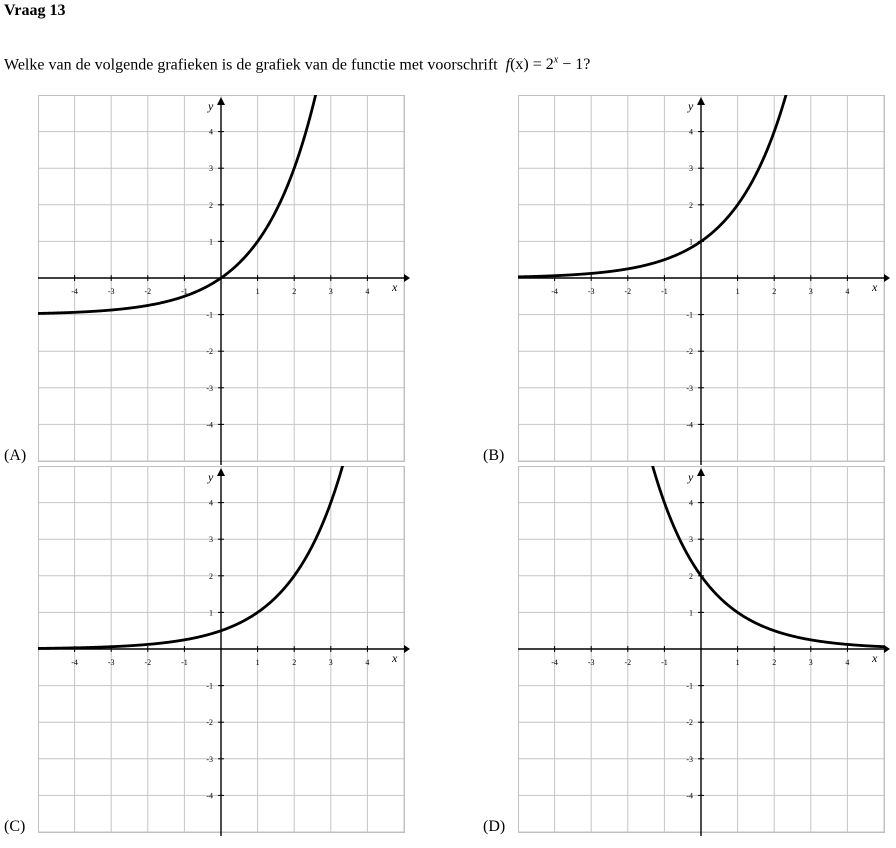  What do you see at coordinates (15, 455) in the screenshot?
I see `option-label-a: (A)` at bounding box center [15, 455].